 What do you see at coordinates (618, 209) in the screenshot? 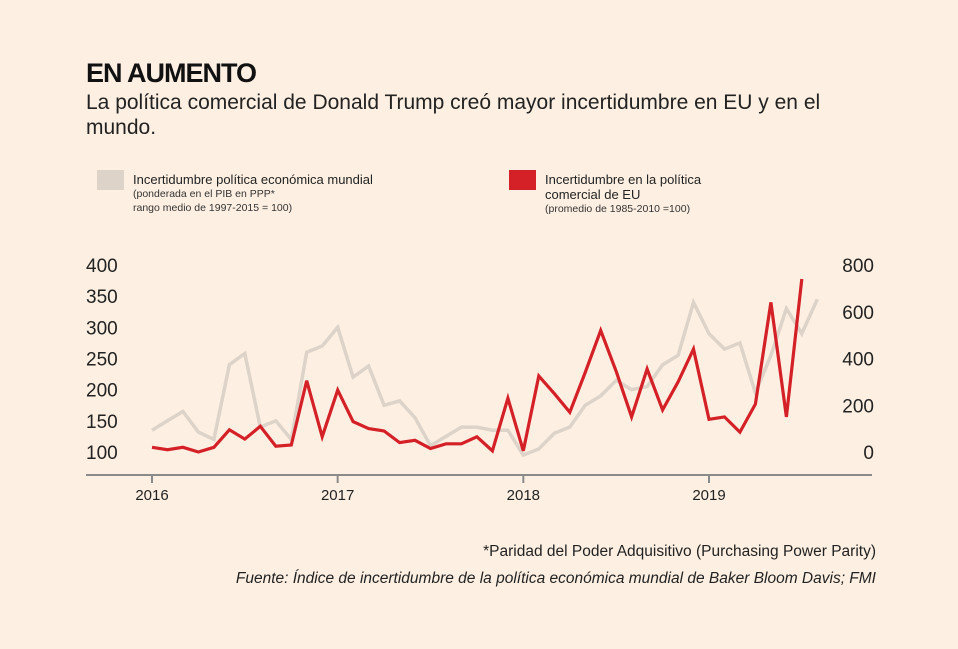
I see `legend-sub-us: (promedio de 1985-2010 =100)` at bounding box center [618, 209].